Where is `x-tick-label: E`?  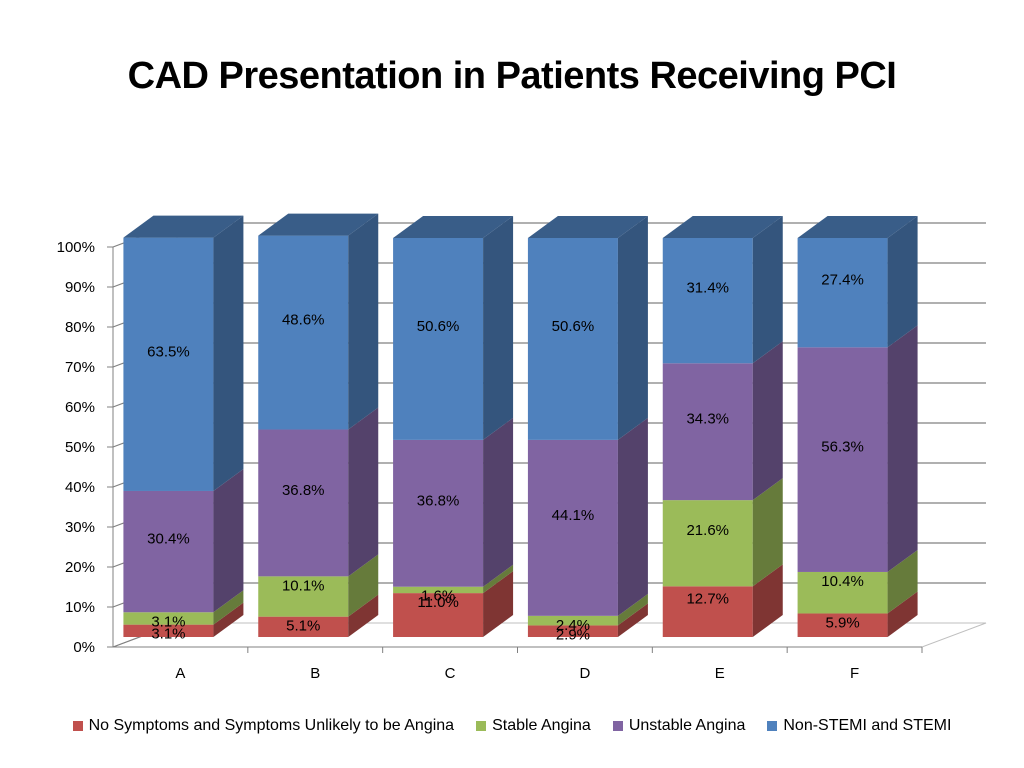
x-tick-label: E is located at coordinates (720, 673).